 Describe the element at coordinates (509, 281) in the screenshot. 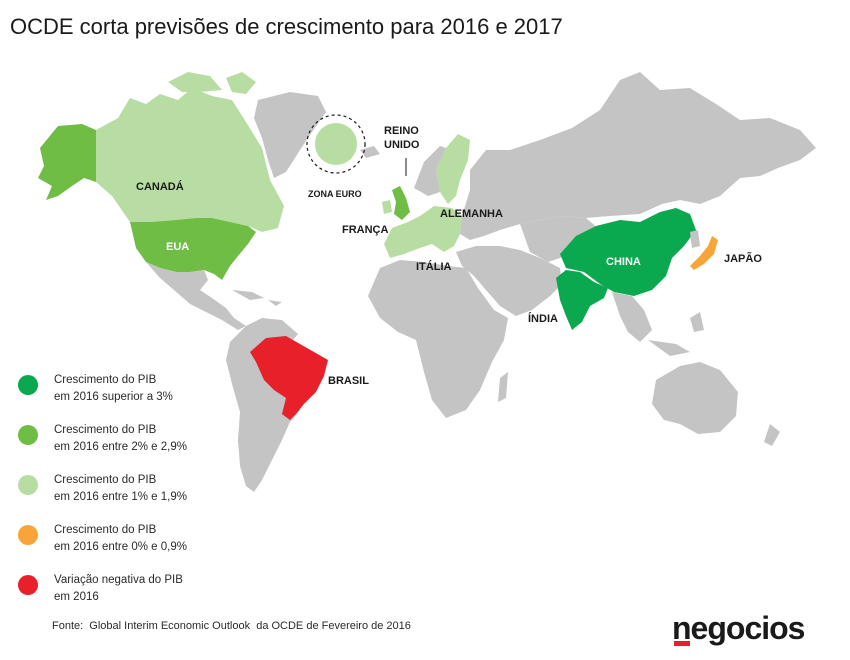

I see `middle-east` at that location.